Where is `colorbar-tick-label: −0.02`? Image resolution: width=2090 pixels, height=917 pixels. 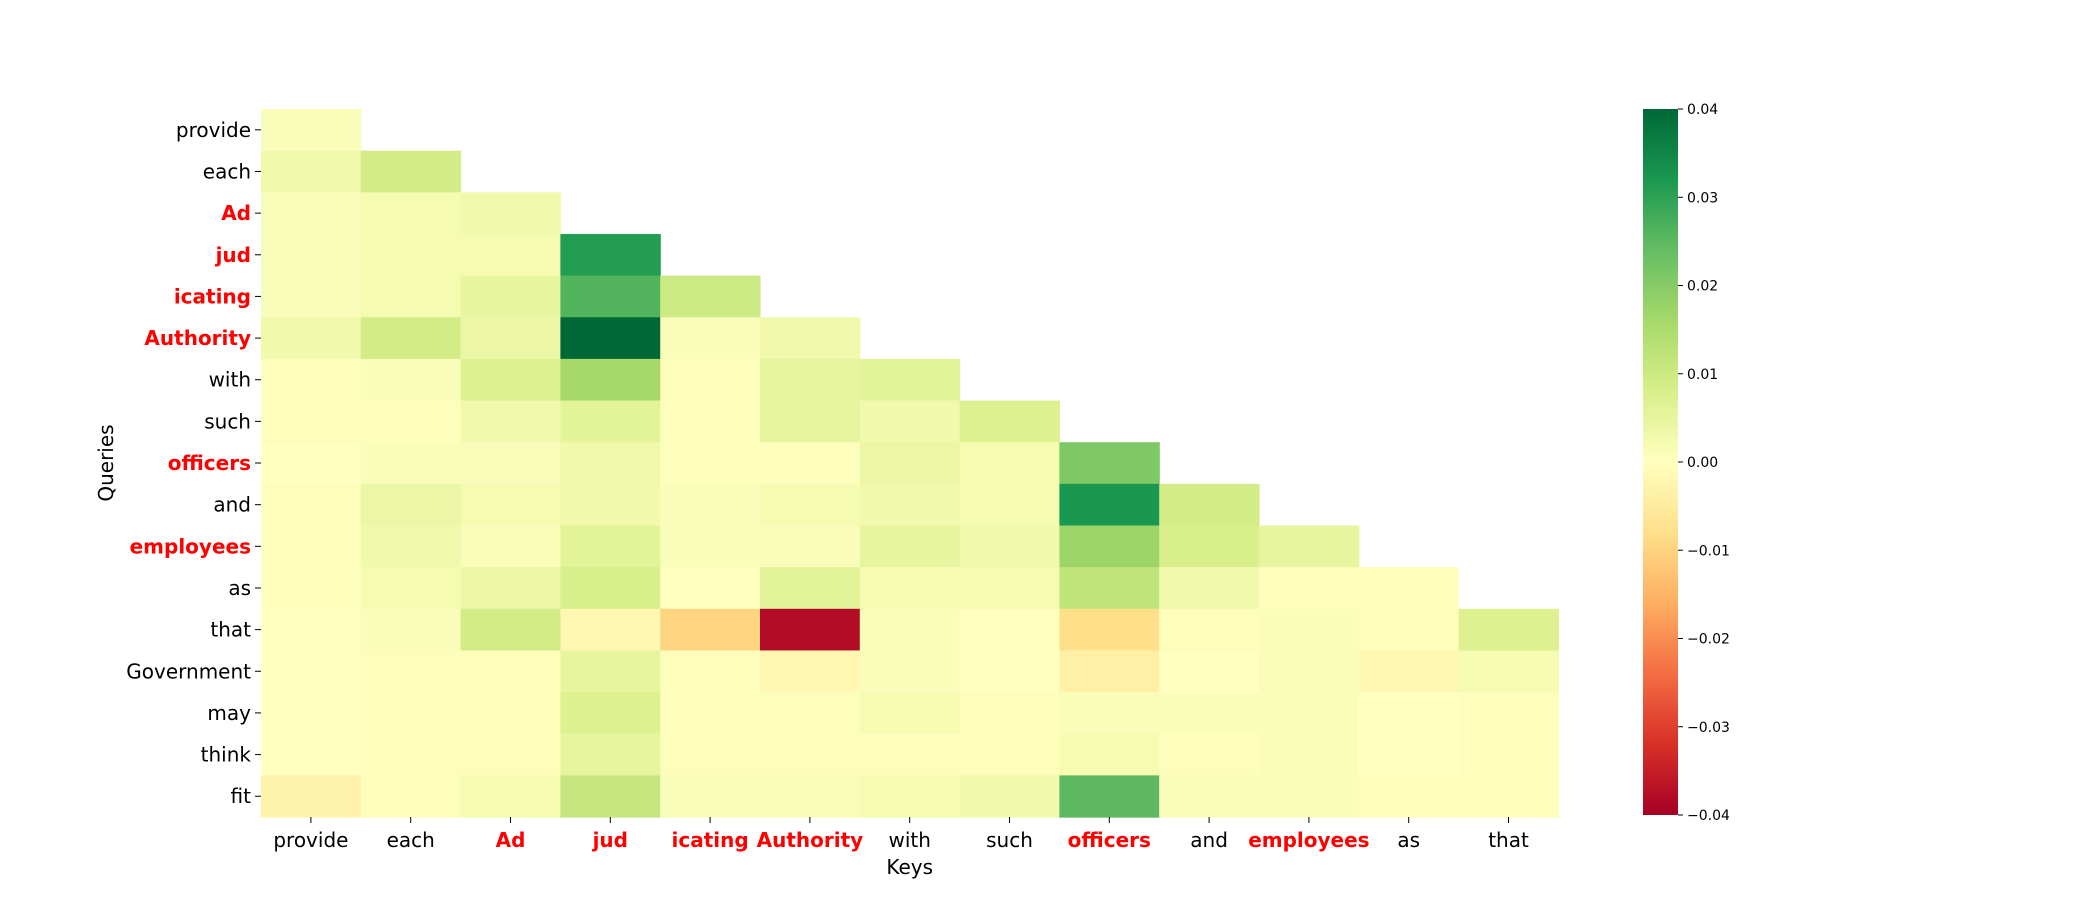
colorbar-tick-label: −0.02 is located at coordinates (1708, 640).